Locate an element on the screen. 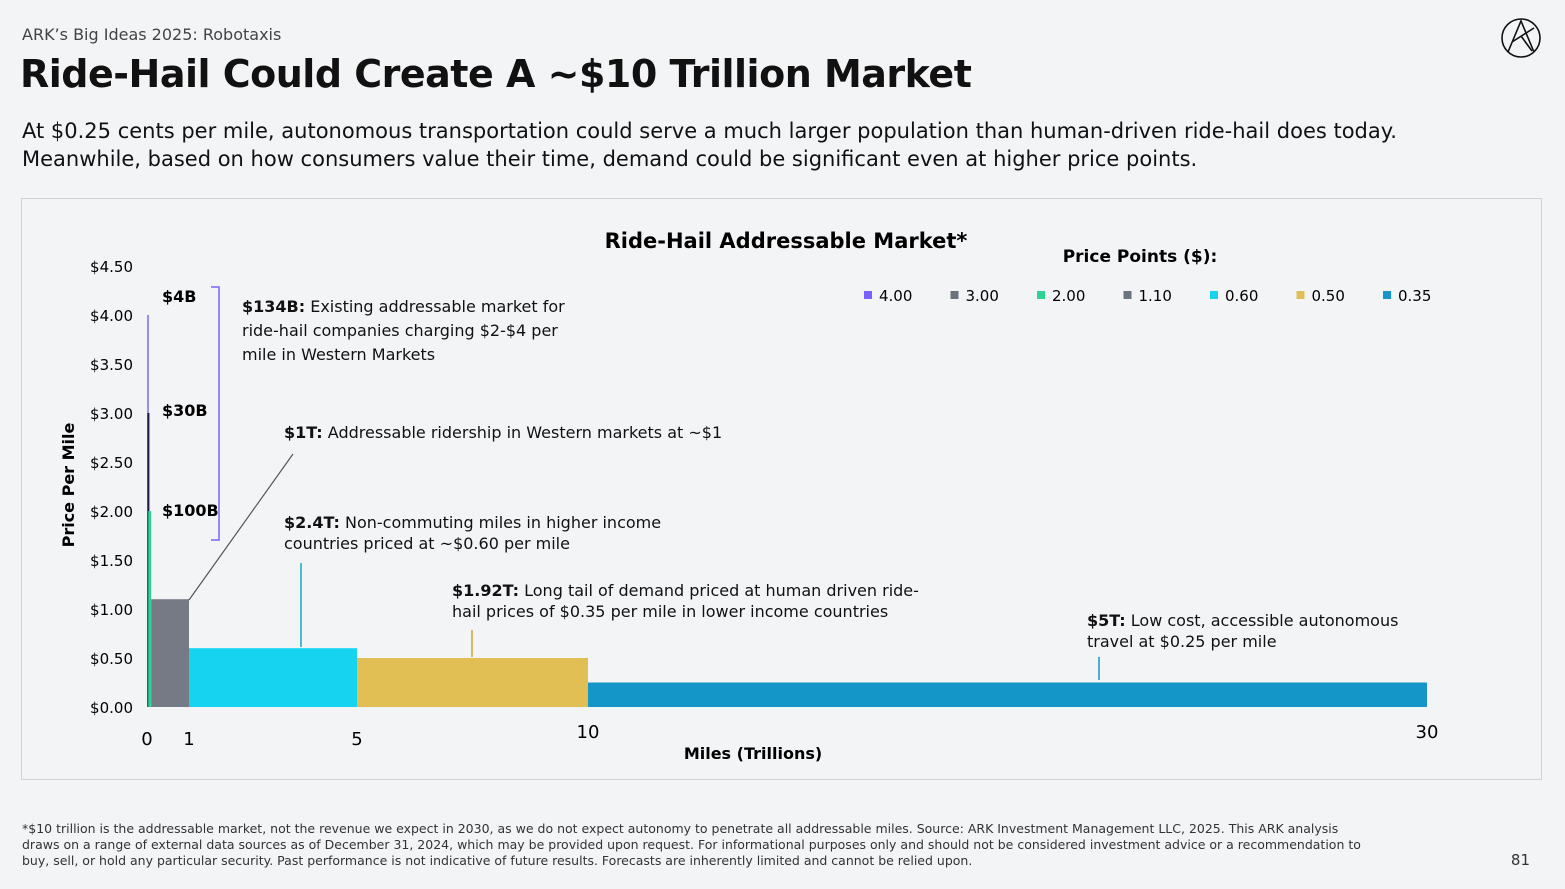 The image size is (1565, 889). y-tick-label: $0.50 is located at coordinates (111, 659).